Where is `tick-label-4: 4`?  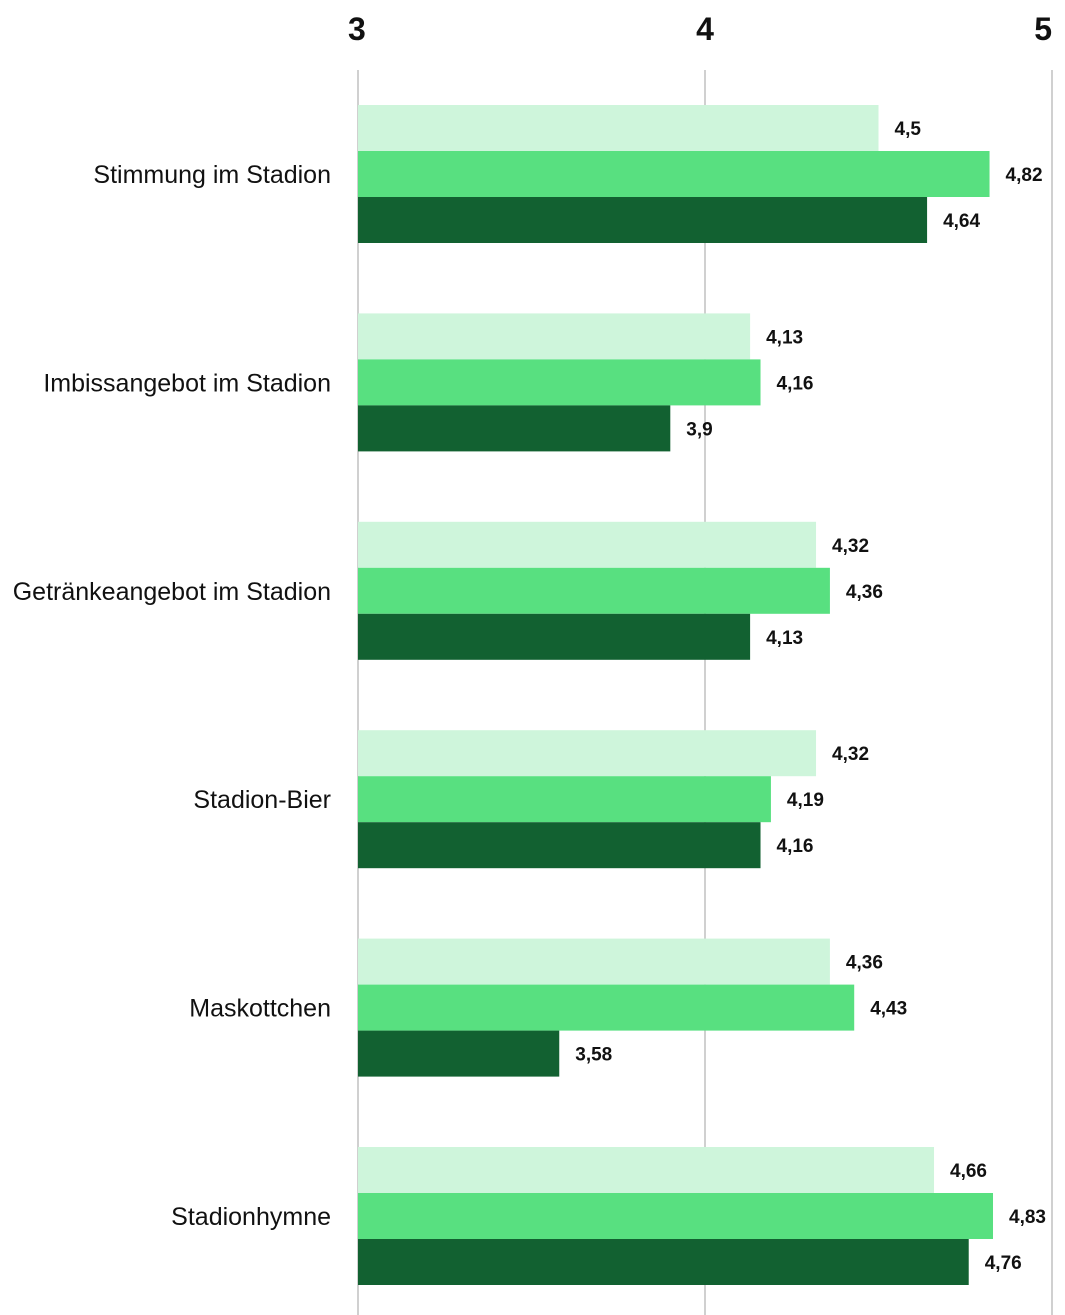
tick-label-4: 4 is located at coordinates (705, 29).